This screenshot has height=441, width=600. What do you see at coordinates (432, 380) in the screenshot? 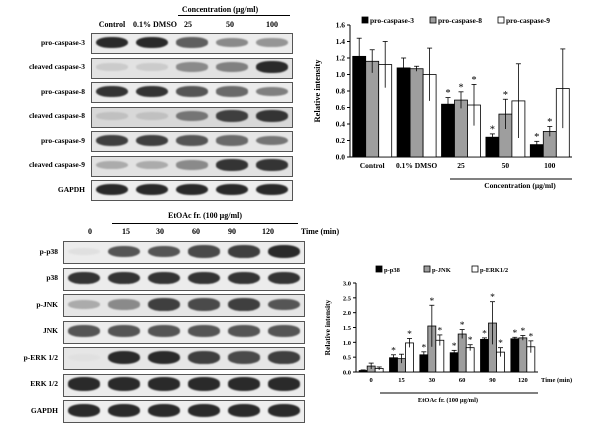
I see `x-tick-label: 30` at bounding box center [432, 380].